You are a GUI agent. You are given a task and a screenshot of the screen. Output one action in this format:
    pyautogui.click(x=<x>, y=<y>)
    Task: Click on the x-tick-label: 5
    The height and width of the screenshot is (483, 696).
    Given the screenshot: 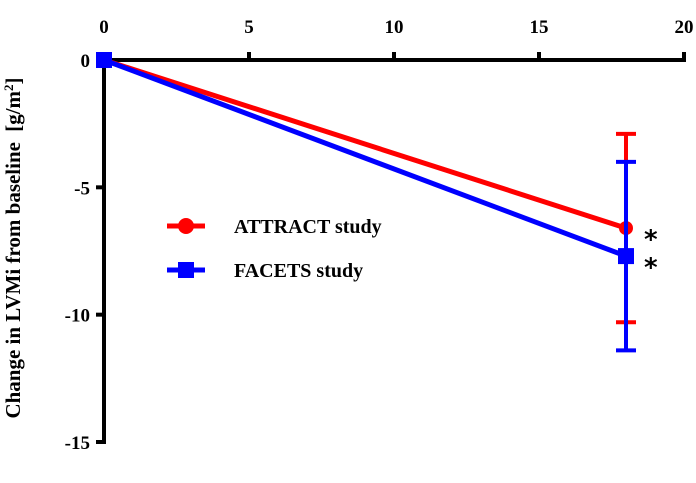 What is the action you would take?
    pyautogui.click(x=249, y=27)
    